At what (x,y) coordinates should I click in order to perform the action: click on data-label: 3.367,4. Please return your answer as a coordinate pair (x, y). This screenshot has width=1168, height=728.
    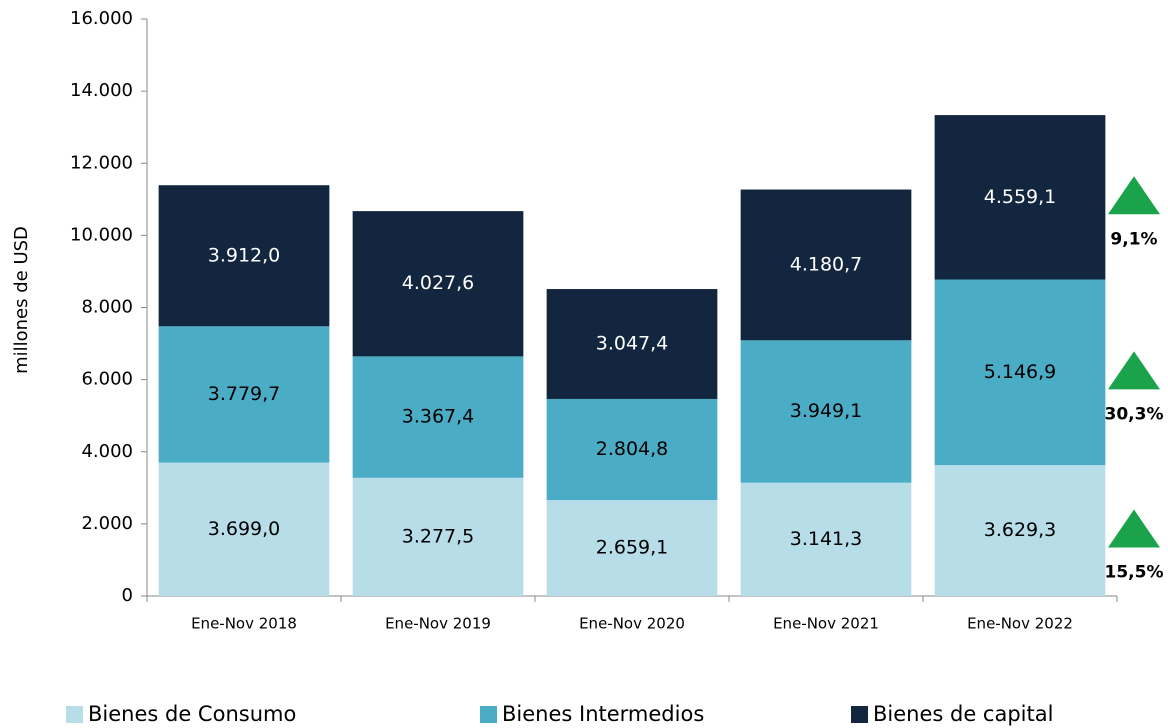
    Looking at the image, I should click on (438, 417).